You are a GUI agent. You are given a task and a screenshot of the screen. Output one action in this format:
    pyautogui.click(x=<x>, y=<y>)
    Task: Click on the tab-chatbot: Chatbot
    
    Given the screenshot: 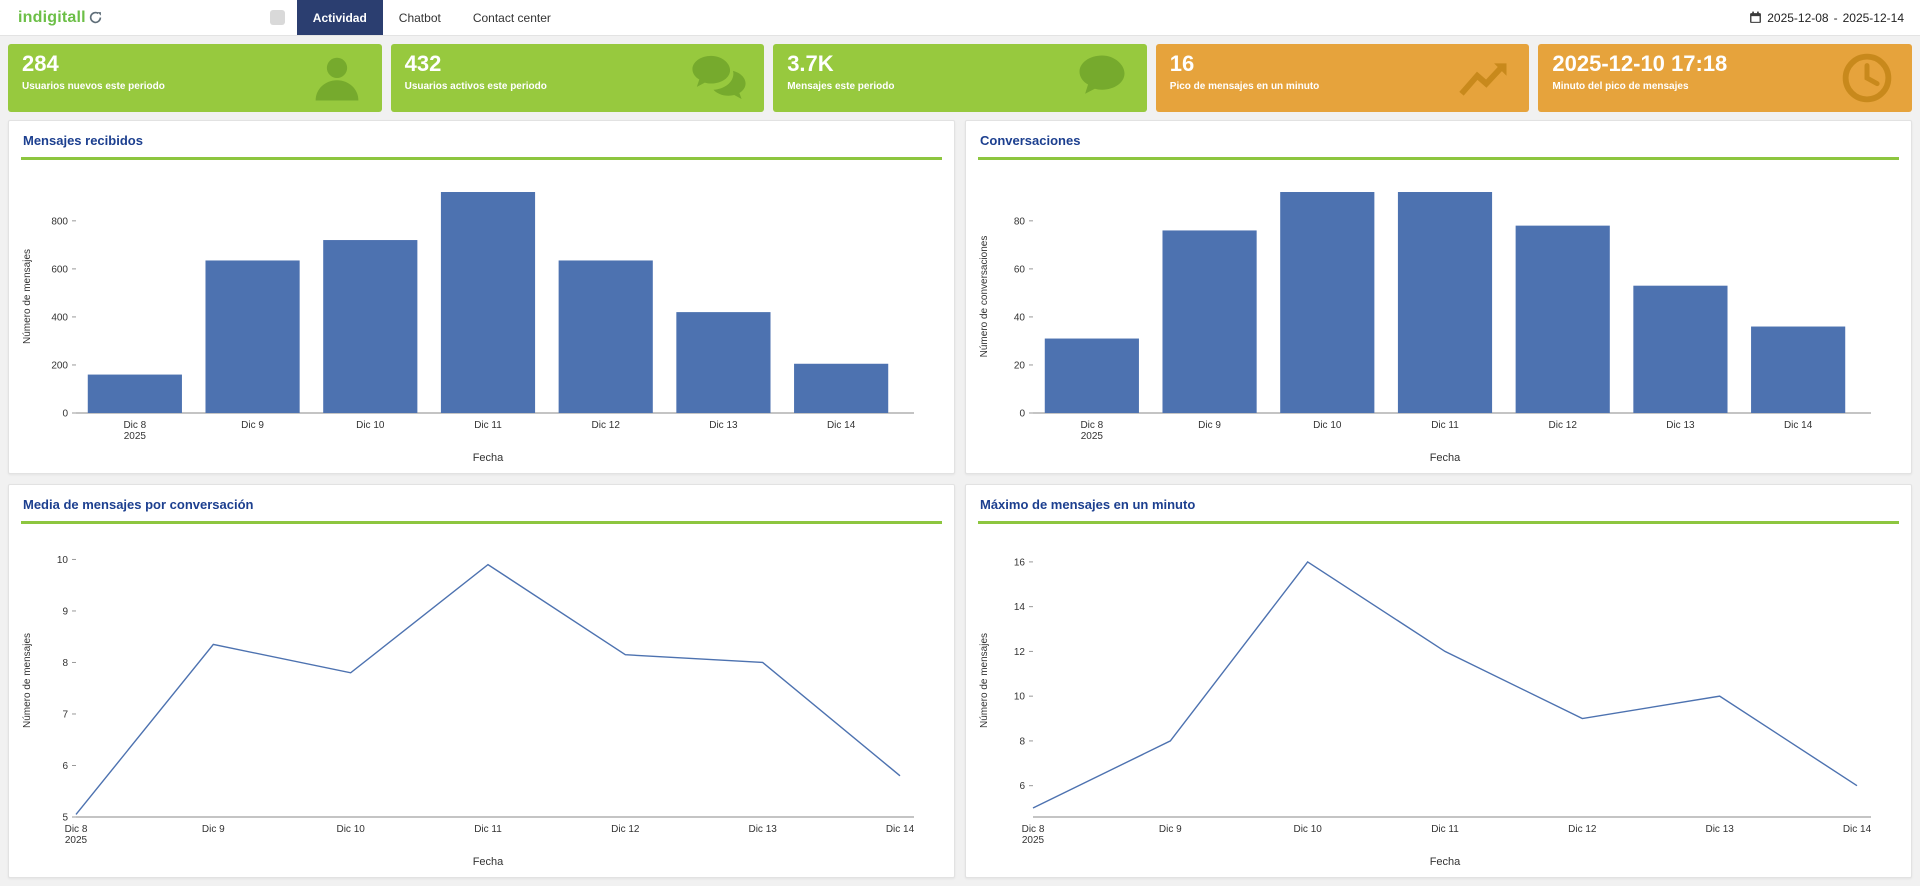 What is the action you would take?
    pyautogui.click(x=419, y=17)
    